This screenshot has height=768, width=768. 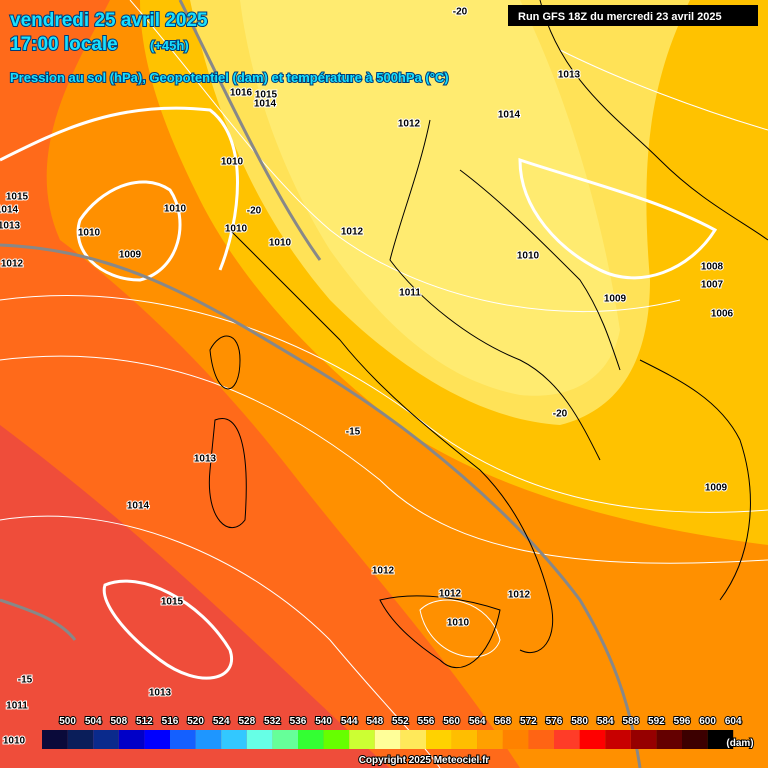 I want to click on legend-label: 588, so click(x=630, y=721).